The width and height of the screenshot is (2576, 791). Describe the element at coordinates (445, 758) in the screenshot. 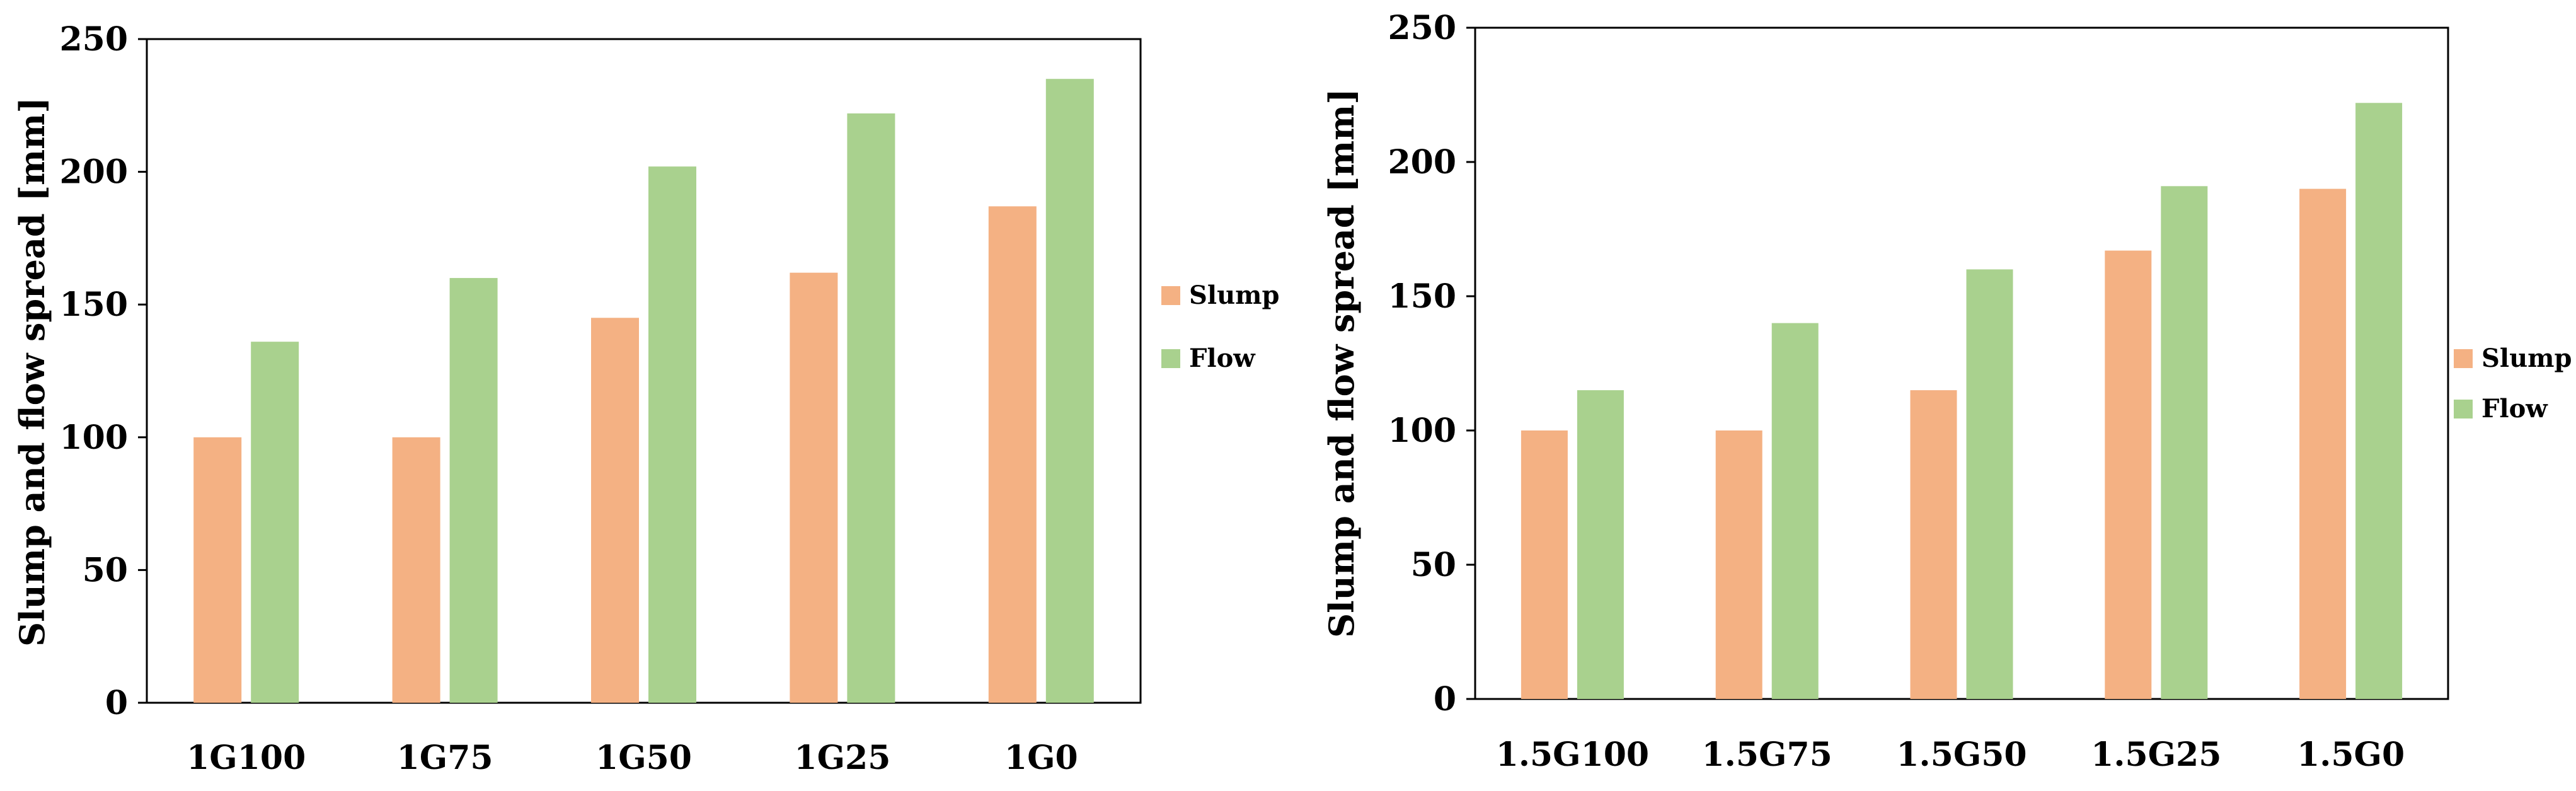

I see `x-category-label: 1G75` at that location.